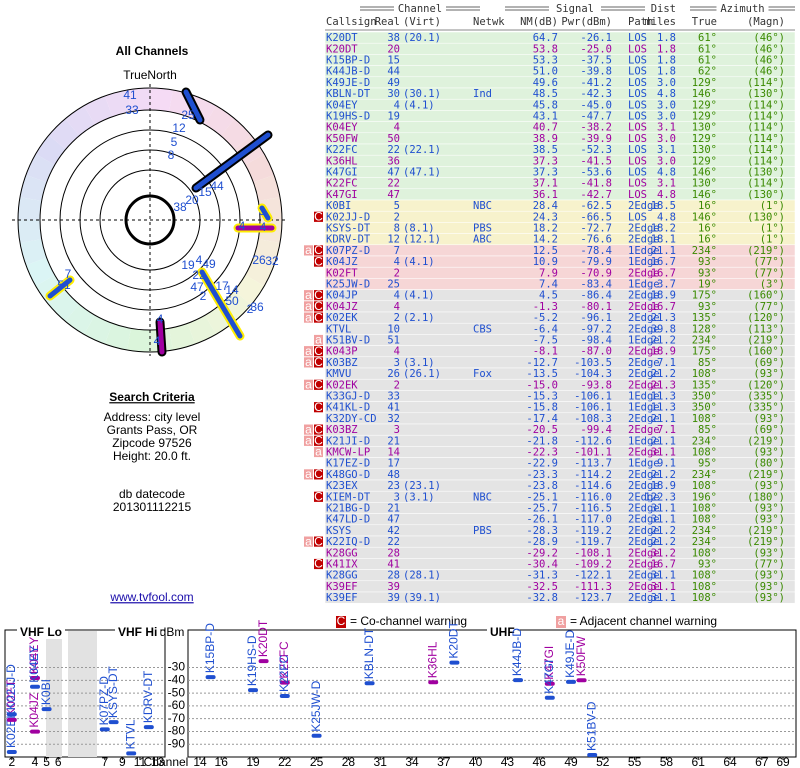  I want to click on table-cell: -15.0, so click(542, 385).